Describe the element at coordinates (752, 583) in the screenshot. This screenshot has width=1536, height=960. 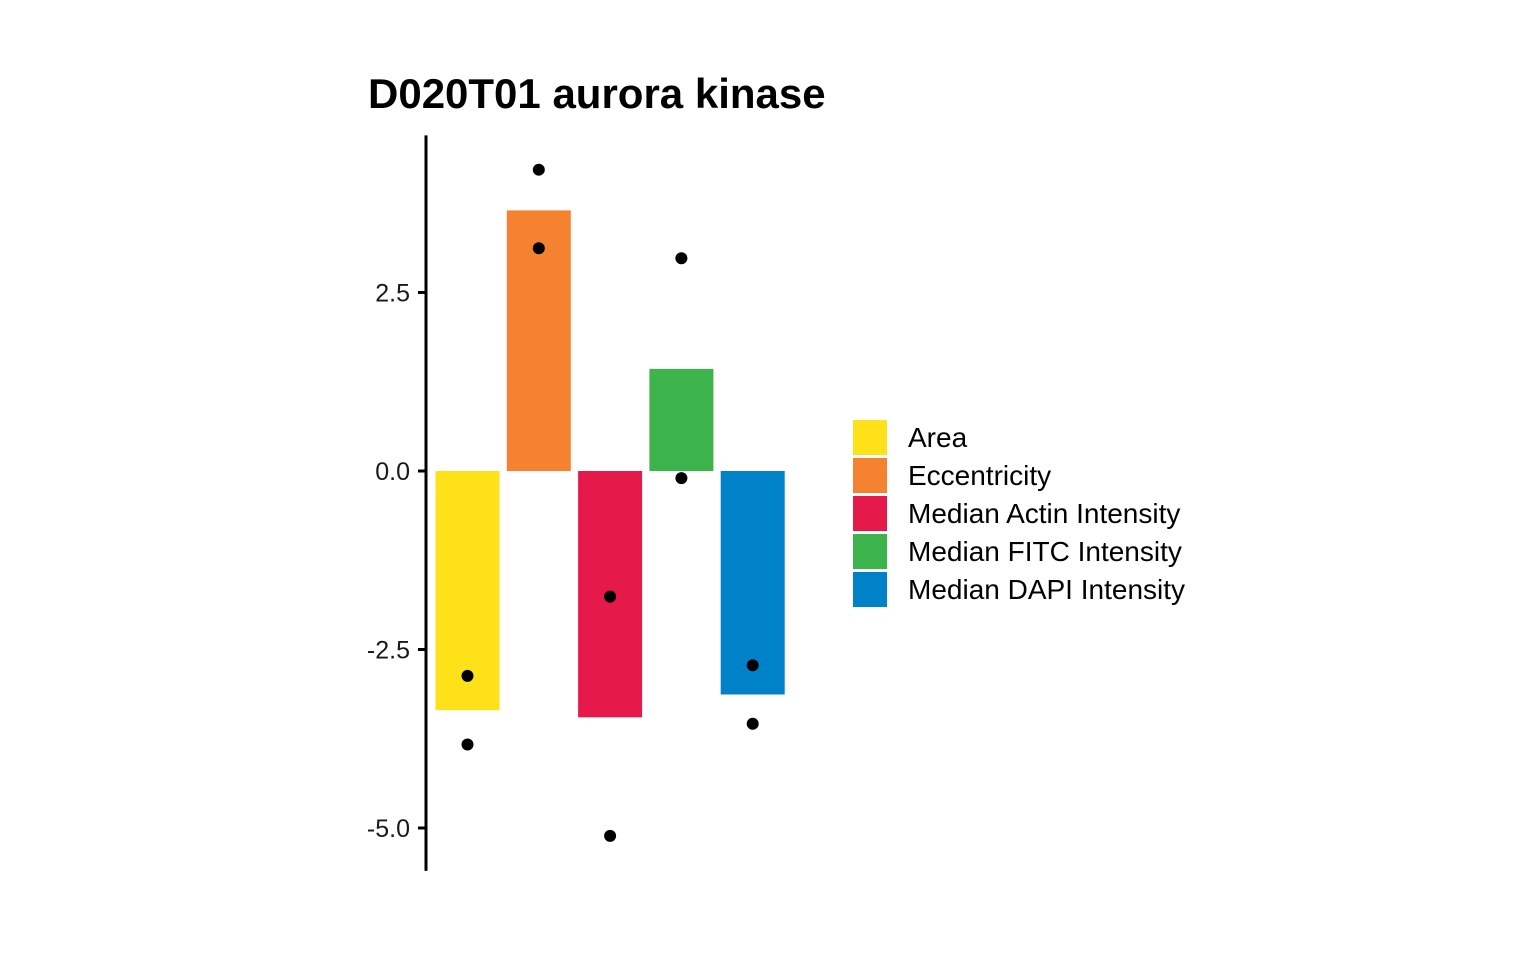
I see `bar-median-dapi-intensity` at that location.